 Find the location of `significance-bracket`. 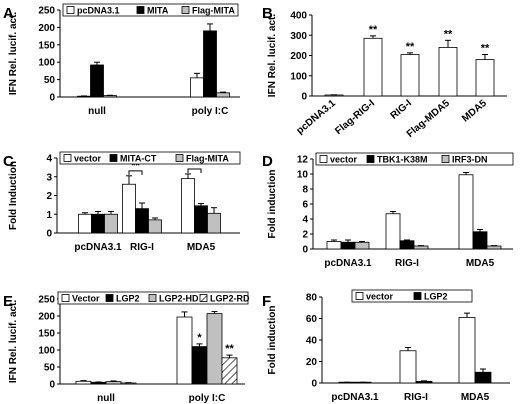

significance-bracket is located at coordinates (135, 172).